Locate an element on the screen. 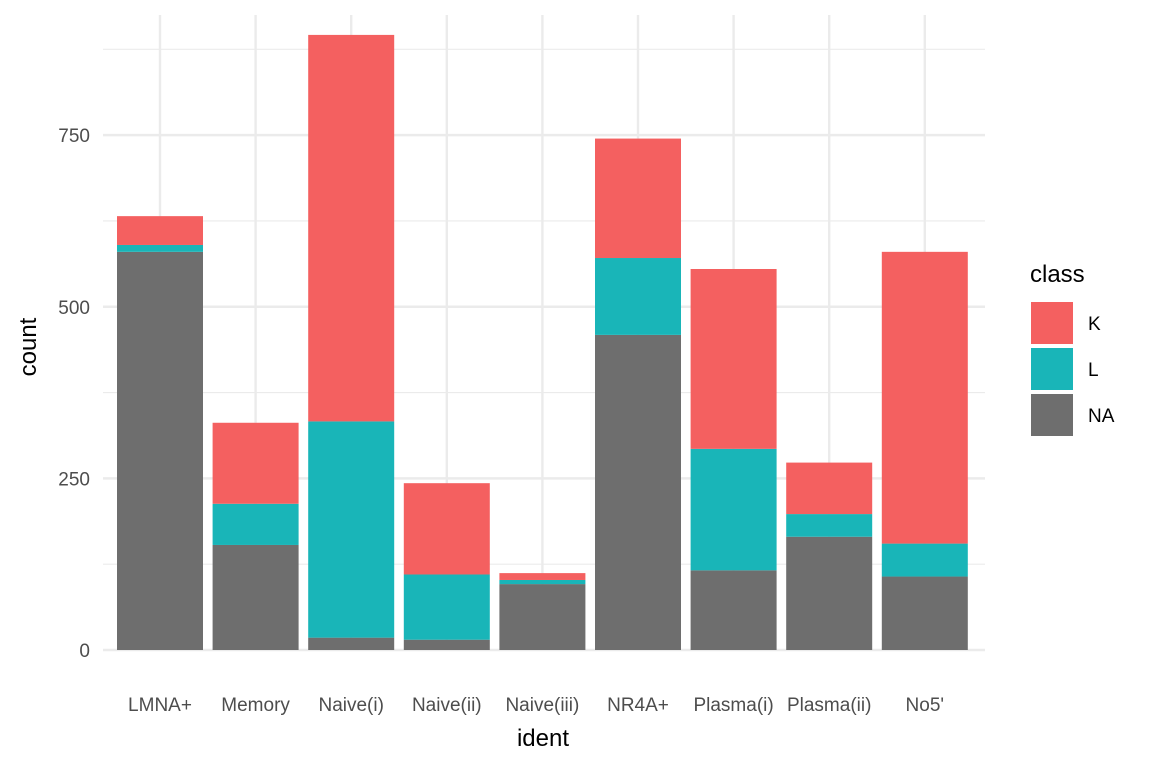 This screenshot has height=768, width=1152. legend-key-K is located at coordinates (1052, 323).